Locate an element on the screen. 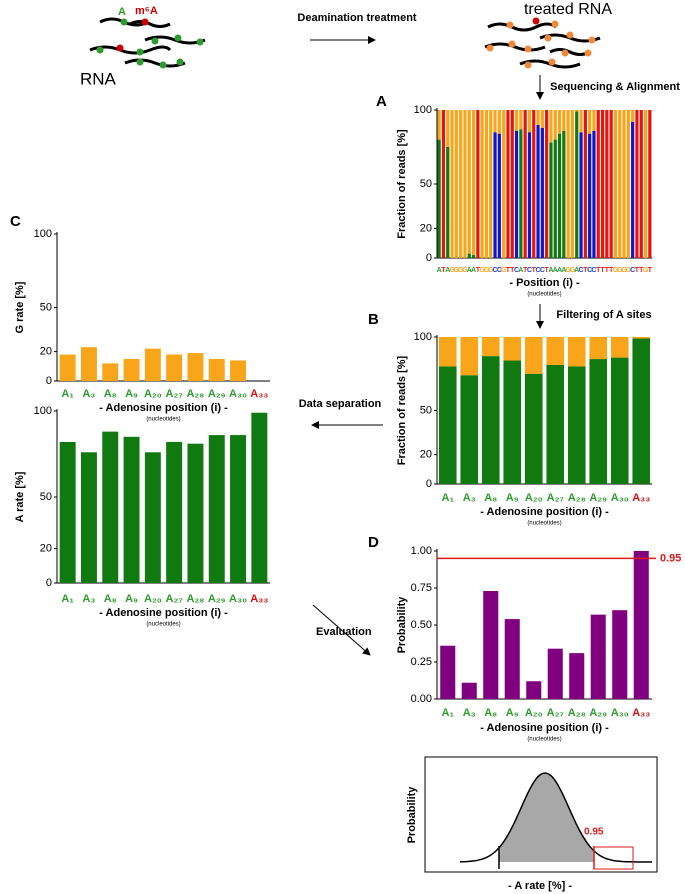 This screenshot has width=685, height=894. density-threshold-label: 0.95 is located at coordinates (594, 832).